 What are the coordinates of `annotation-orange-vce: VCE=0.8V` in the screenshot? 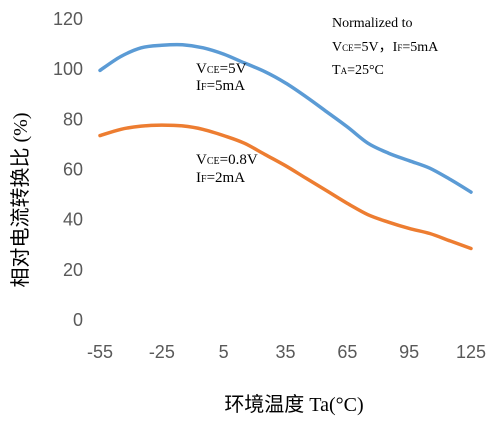 It's located at (227, 160).